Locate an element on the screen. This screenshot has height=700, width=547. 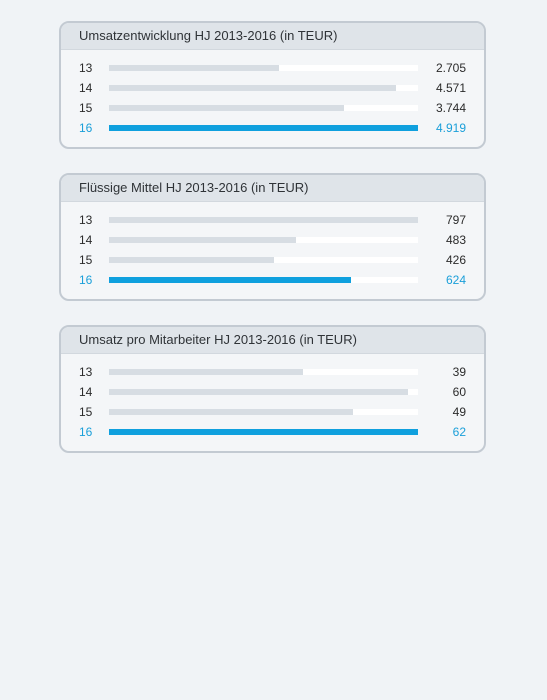
data-label: 62 is located at coordinates (459, 432).